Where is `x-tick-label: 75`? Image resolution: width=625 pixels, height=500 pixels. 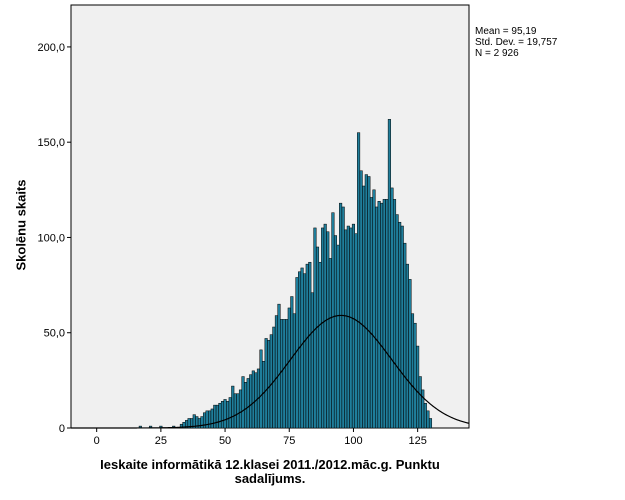
x-tick-label: 75 is located at coordinates (289, 441).